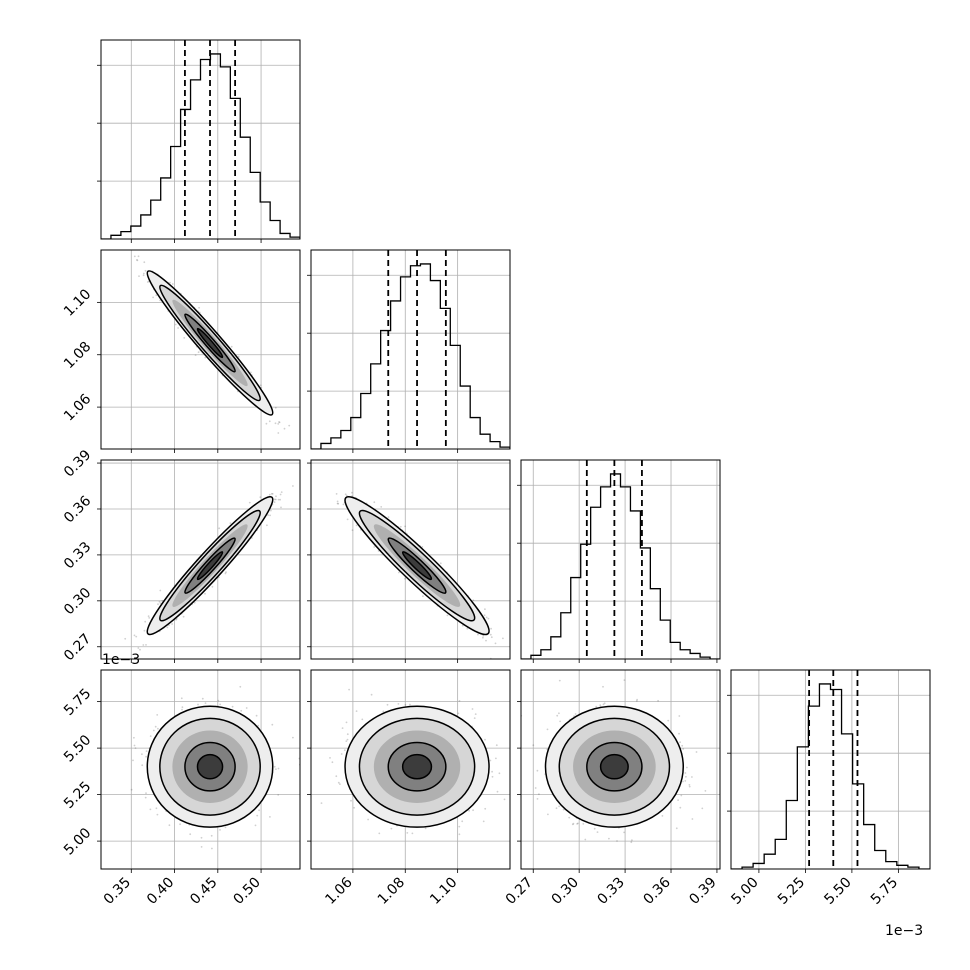 Image resolution: width=970 pixels, height=970 pixels. I want to click on scatter-panel-3-0: 0.35 0.40 0.45 0.505.005.255.505.75, so click(181, 788).